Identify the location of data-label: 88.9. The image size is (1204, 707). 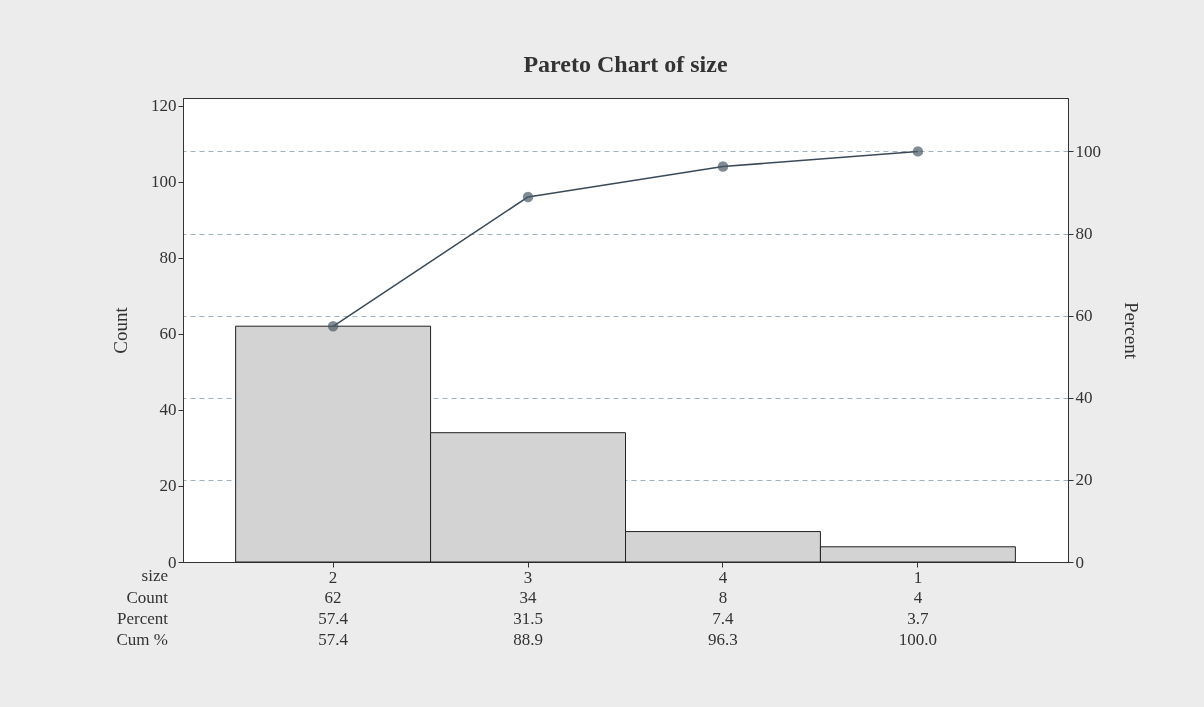
(528, 639).